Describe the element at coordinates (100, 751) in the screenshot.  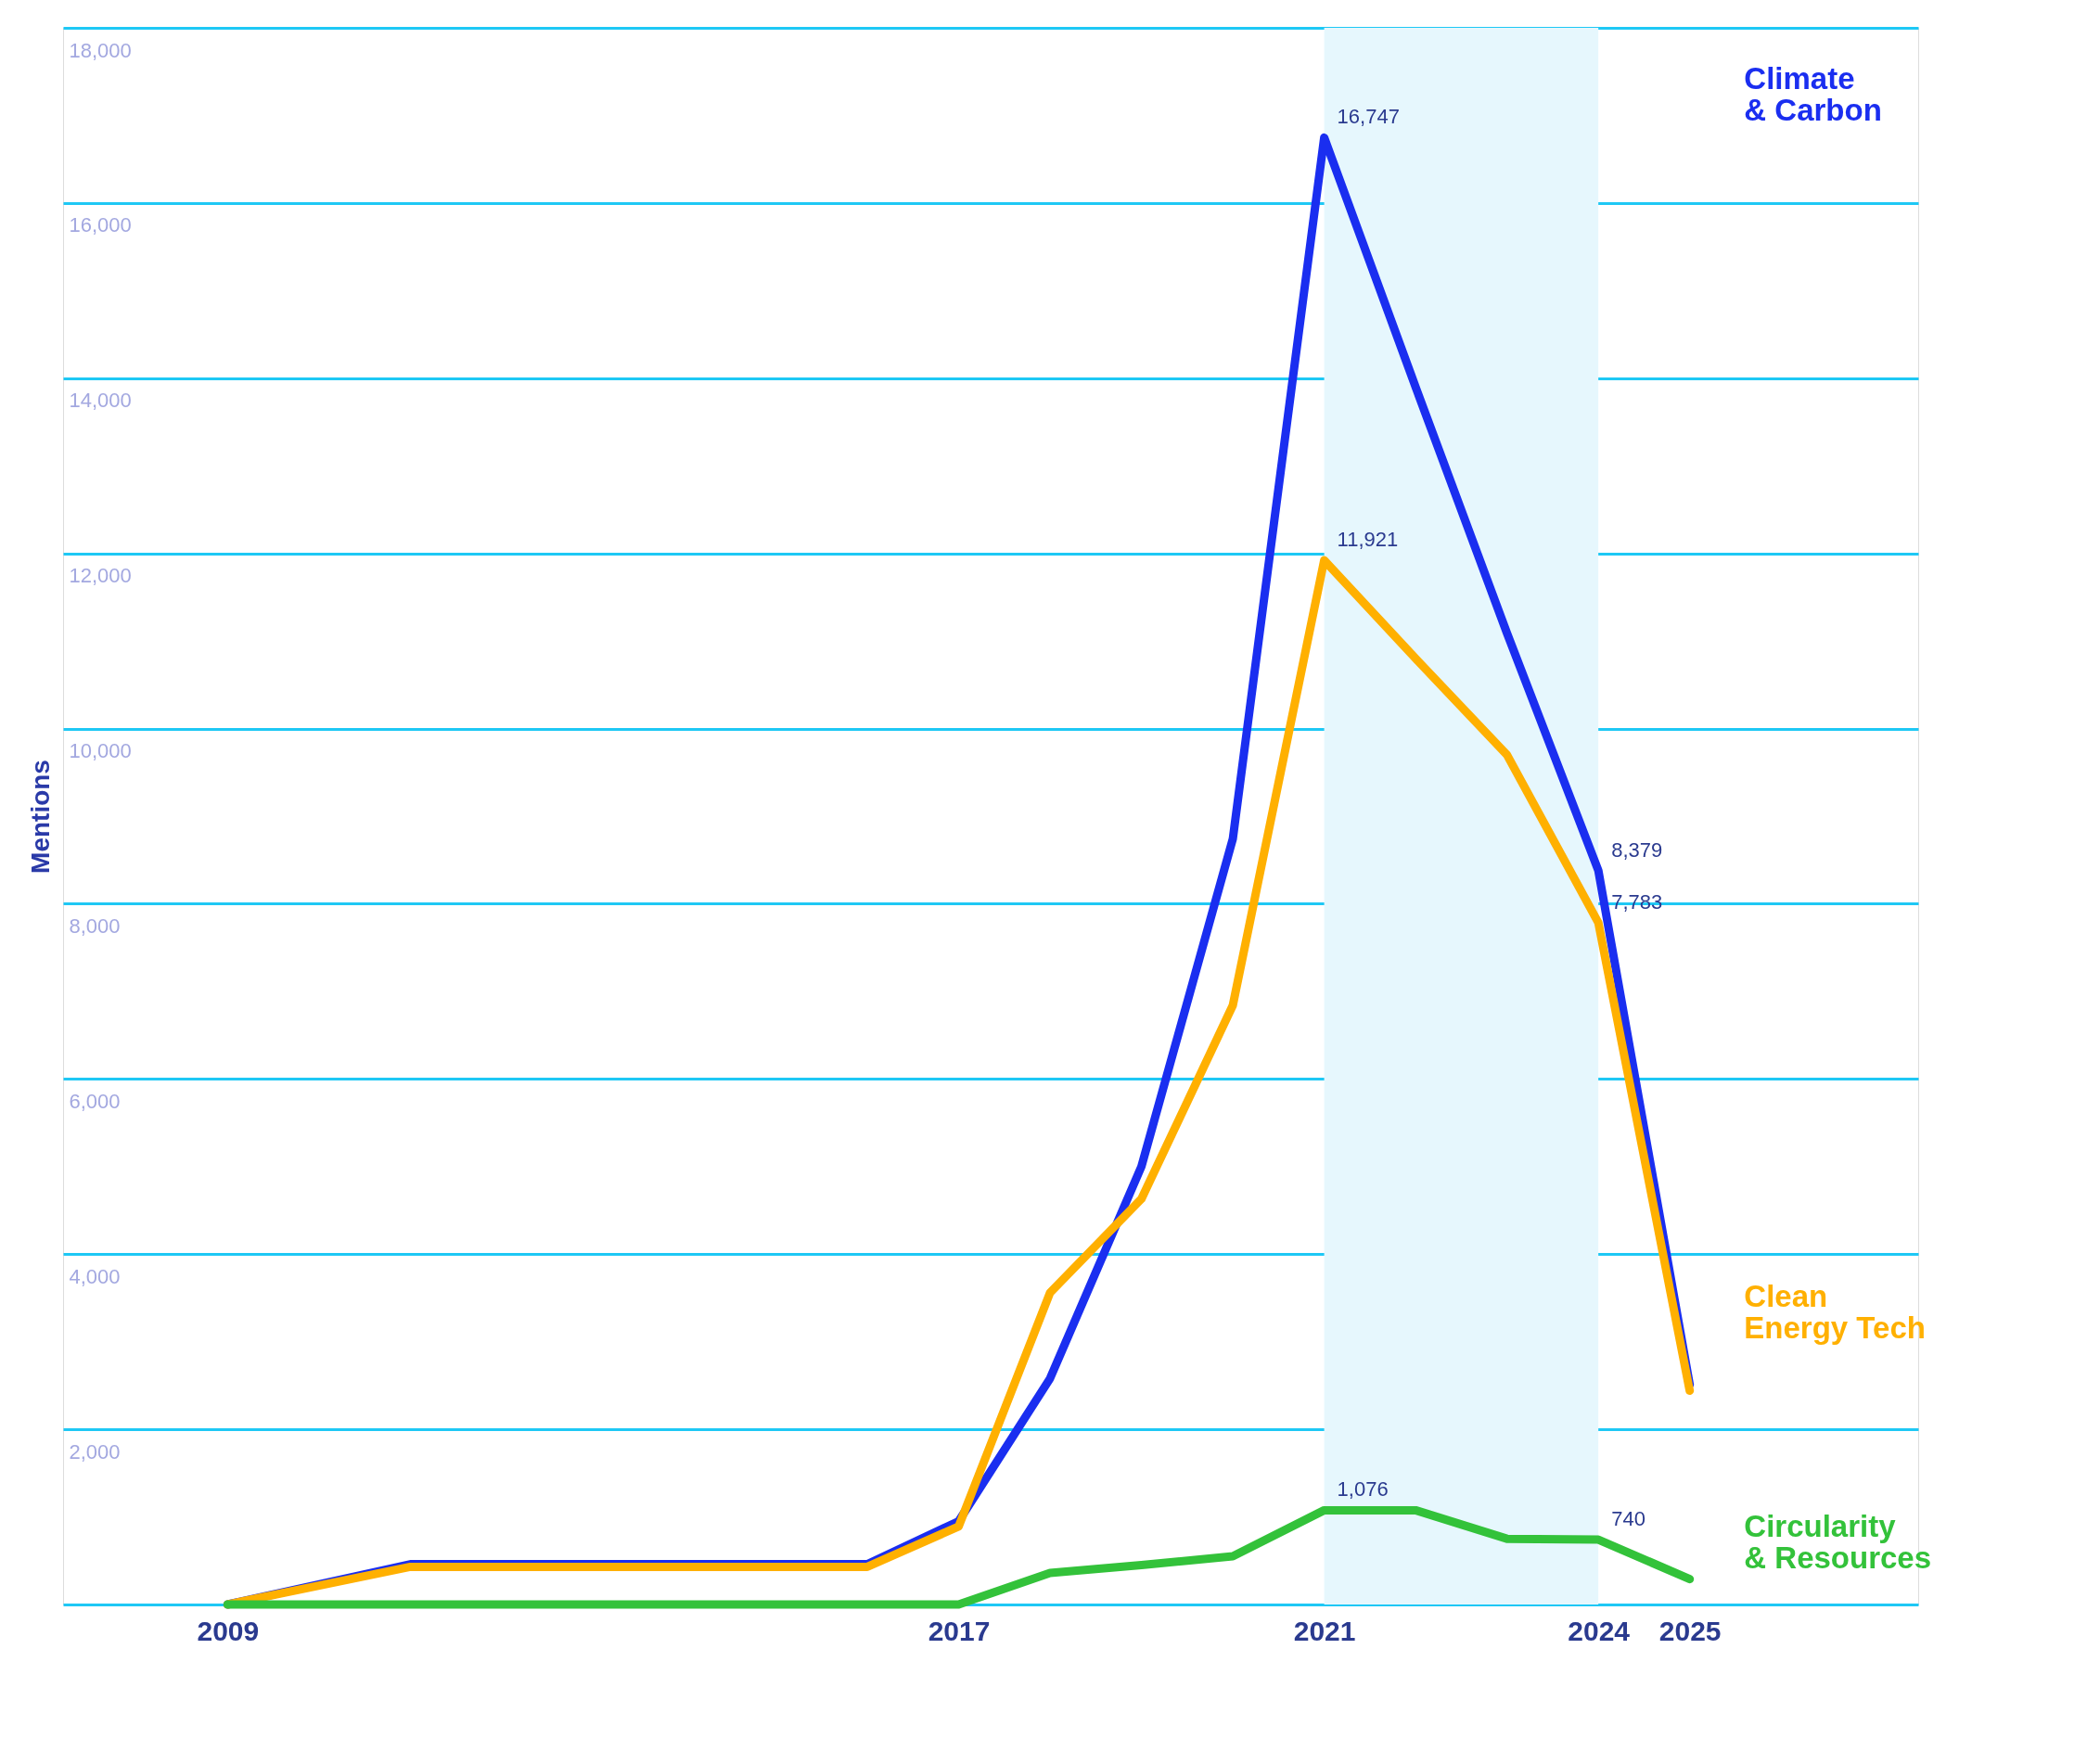
I see `y-tick-label: 10,000` at that location.